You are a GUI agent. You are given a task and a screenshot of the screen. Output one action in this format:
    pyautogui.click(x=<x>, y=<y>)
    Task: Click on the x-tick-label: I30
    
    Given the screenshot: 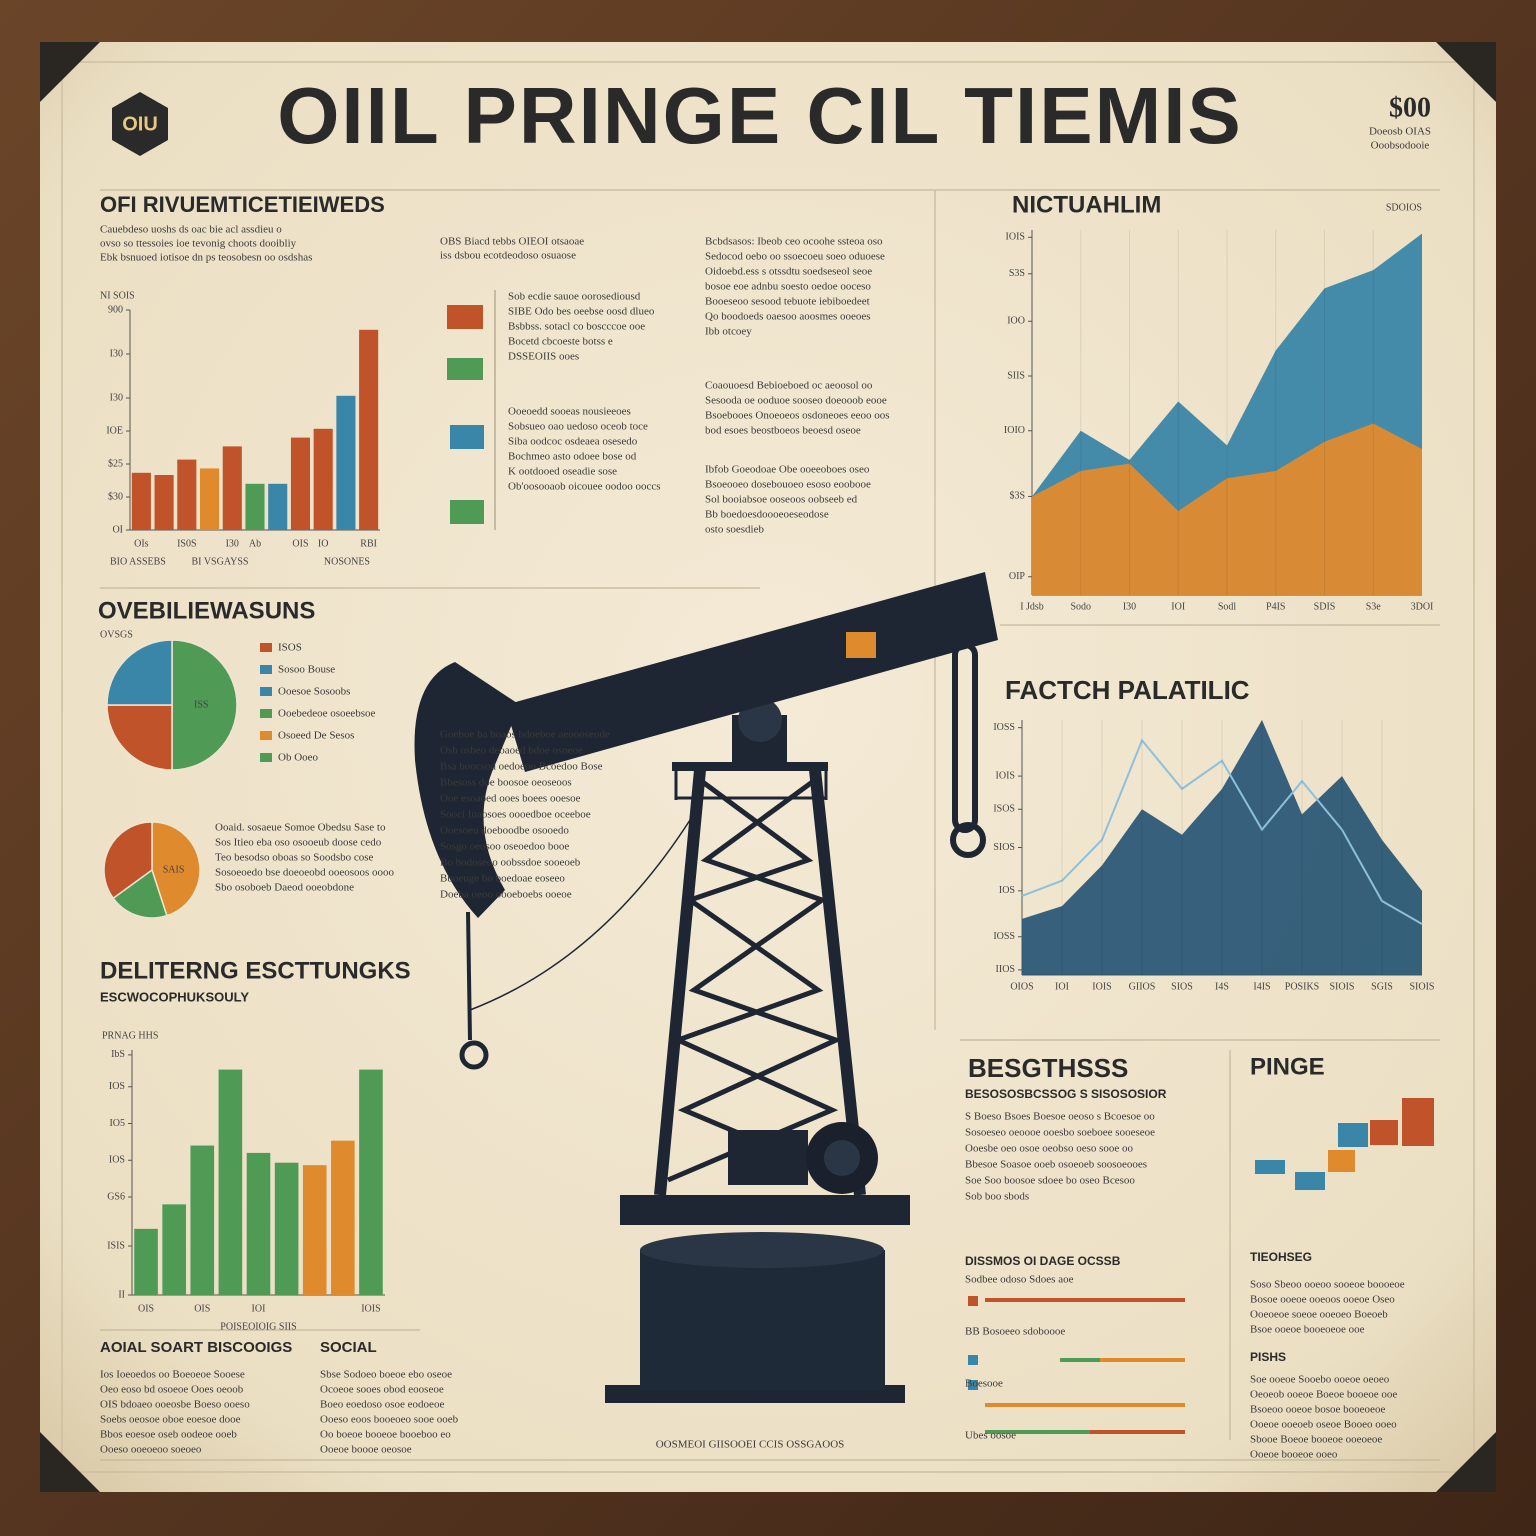 What is the action you would take?
    pyautogui.click(x=232, y=543)
    